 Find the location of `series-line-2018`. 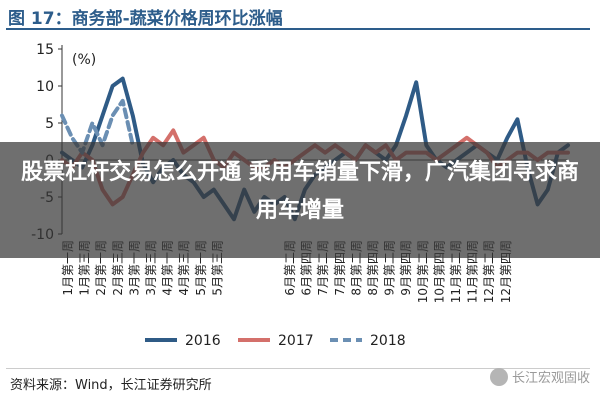

series-line-2018 is located at coordinates (97, 126).